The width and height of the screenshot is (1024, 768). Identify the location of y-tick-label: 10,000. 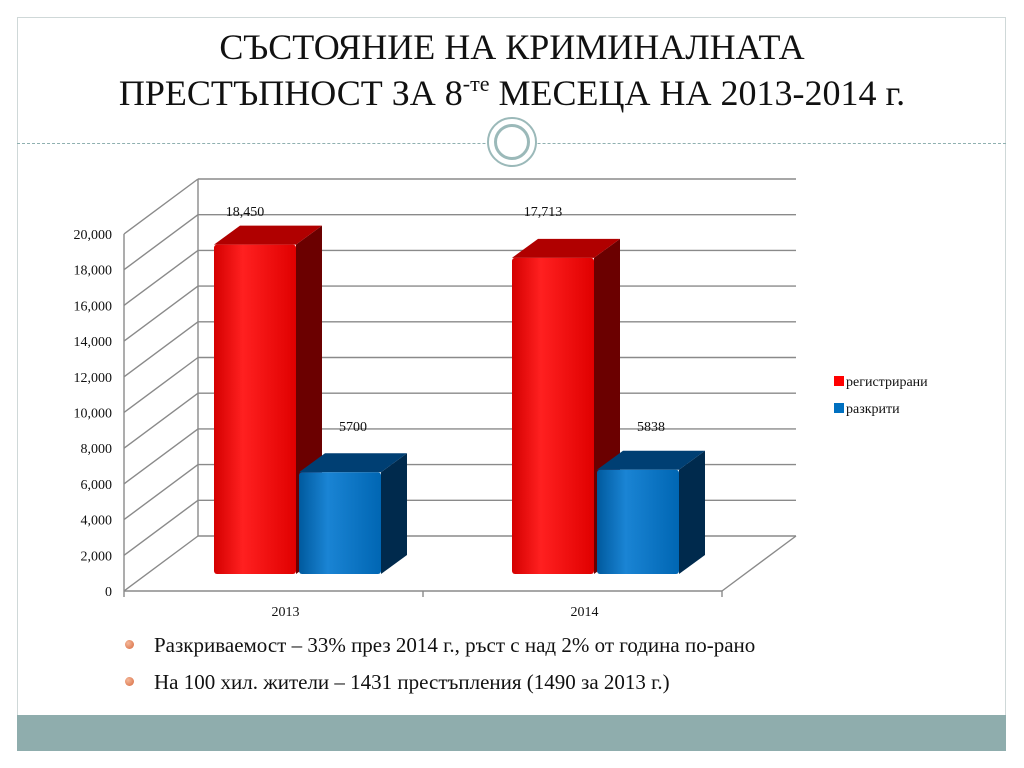
(93, 414).